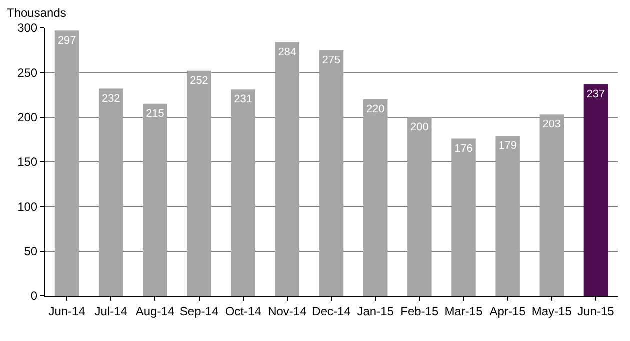  Describe the element at coordinates (28, 207) in the screenshot. I see `y-tick-label: 100` at that location.